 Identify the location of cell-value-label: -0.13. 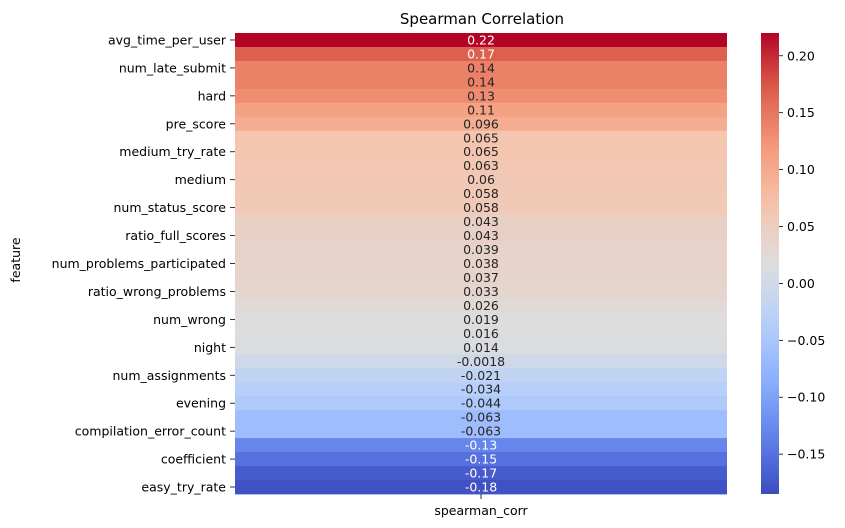
(481, 445).